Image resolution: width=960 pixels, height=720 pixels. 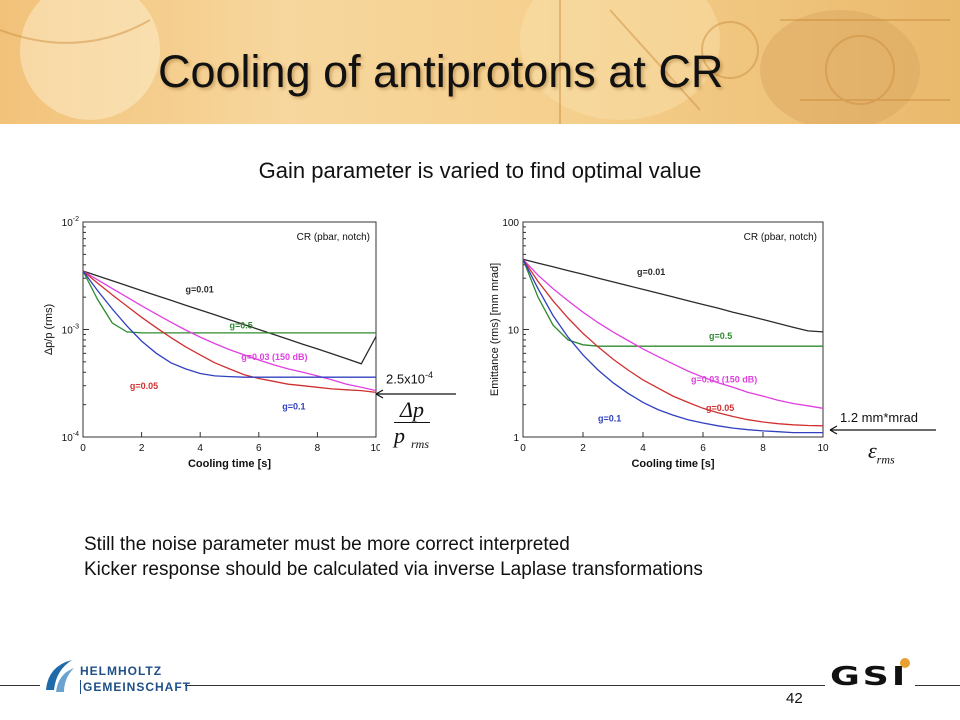 I want to click on helmholtz-logo-line2: GEMEINSCHAFT, so click(x=135, y=687).